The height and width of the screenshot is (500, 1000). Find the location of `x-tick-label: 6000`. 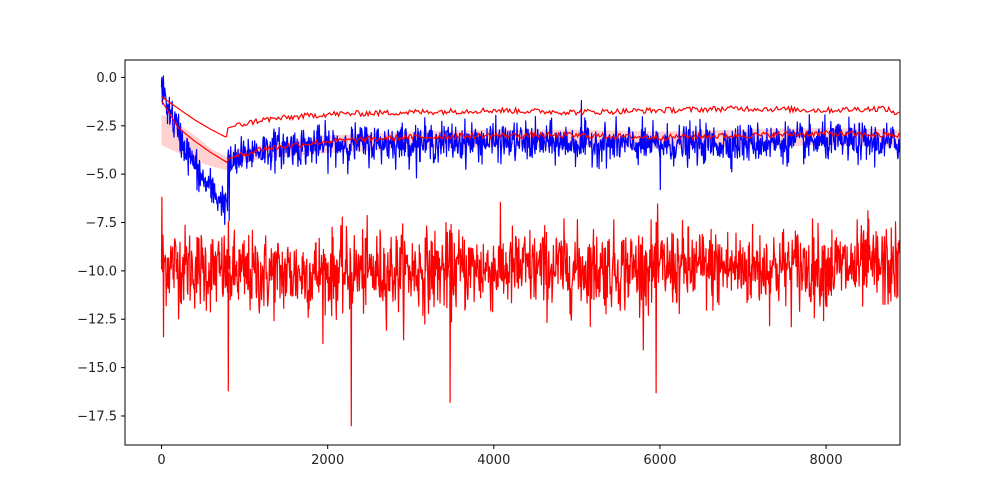

x-tick-label: 6000 is located at coordinates (659, 460).